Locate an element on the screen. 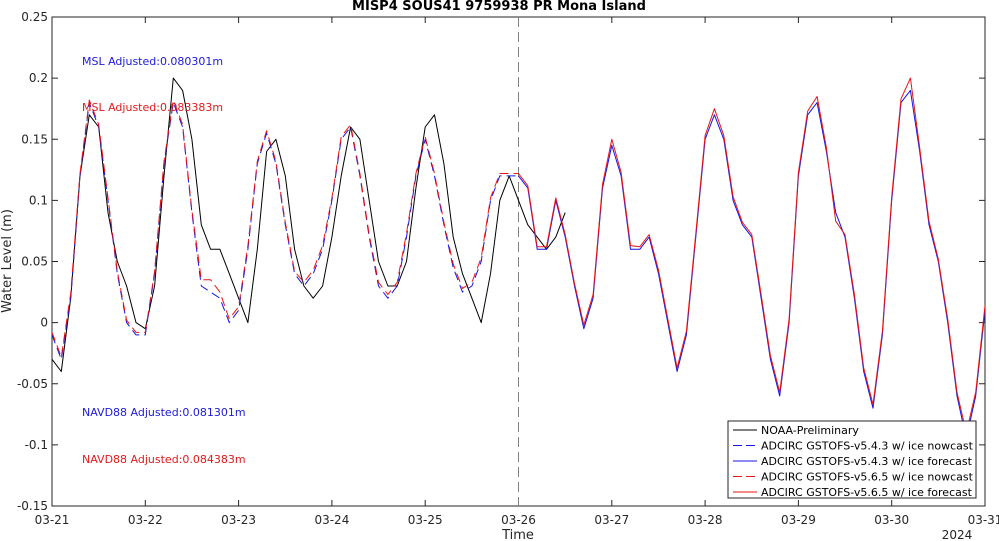 This screenshot has height=541, width=999. adjustment-annotation: MSL Adjusted:0.083383m is located at coordinates (152, 107).